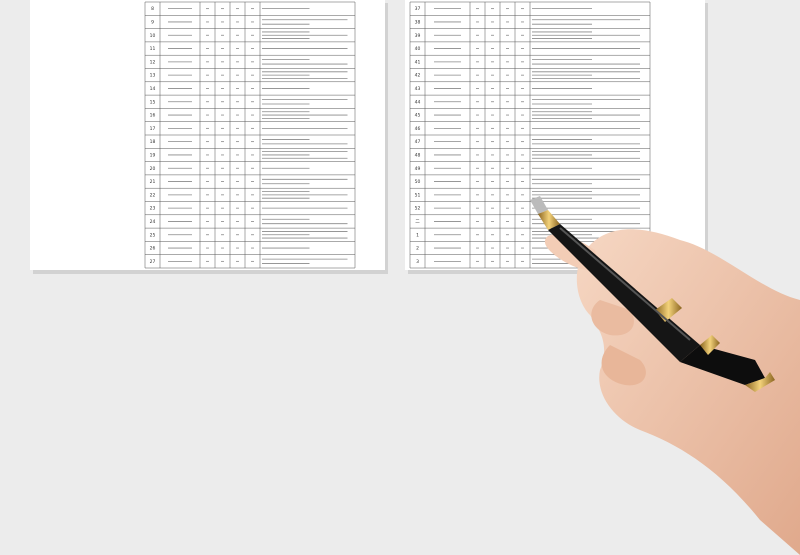 Image resolution: width=800 pixels, height=555 pixels. Describe the element at coordinates (153, 116) in the screenshot. I see `row-number: 16` at that location.